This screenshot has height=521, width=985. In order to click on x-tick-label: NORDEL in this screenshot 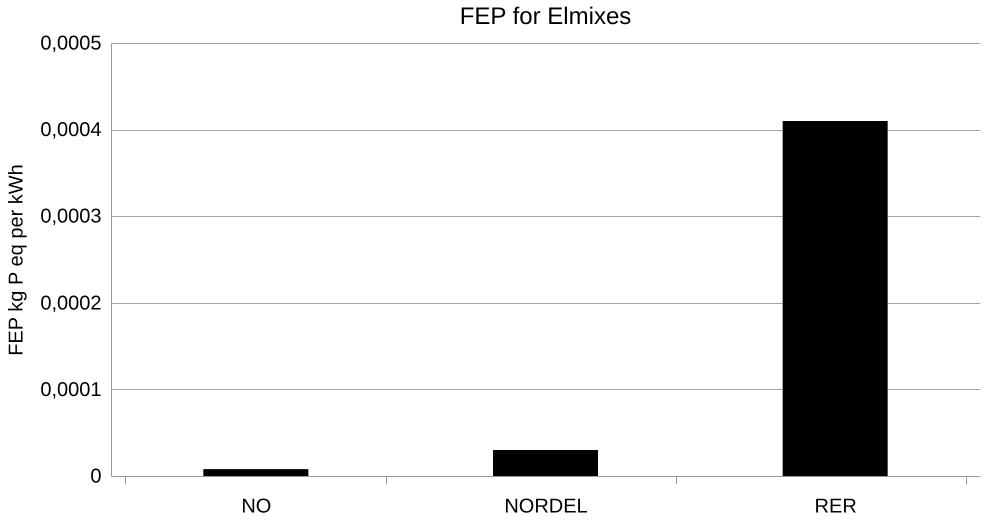, I will do `click(546, 507)`.